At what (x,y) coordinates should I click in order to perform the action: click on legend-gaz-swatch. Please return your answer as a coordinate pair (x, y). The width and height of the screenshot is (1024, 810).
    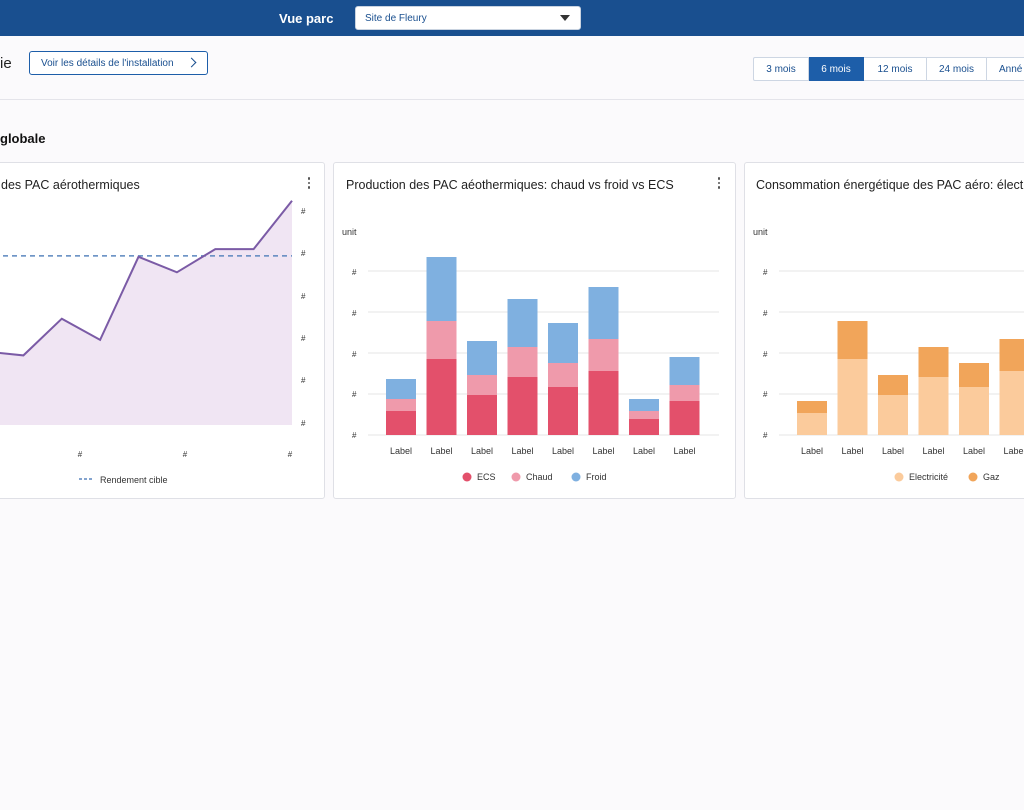
    Looking at the image, I should click on (973, 477).